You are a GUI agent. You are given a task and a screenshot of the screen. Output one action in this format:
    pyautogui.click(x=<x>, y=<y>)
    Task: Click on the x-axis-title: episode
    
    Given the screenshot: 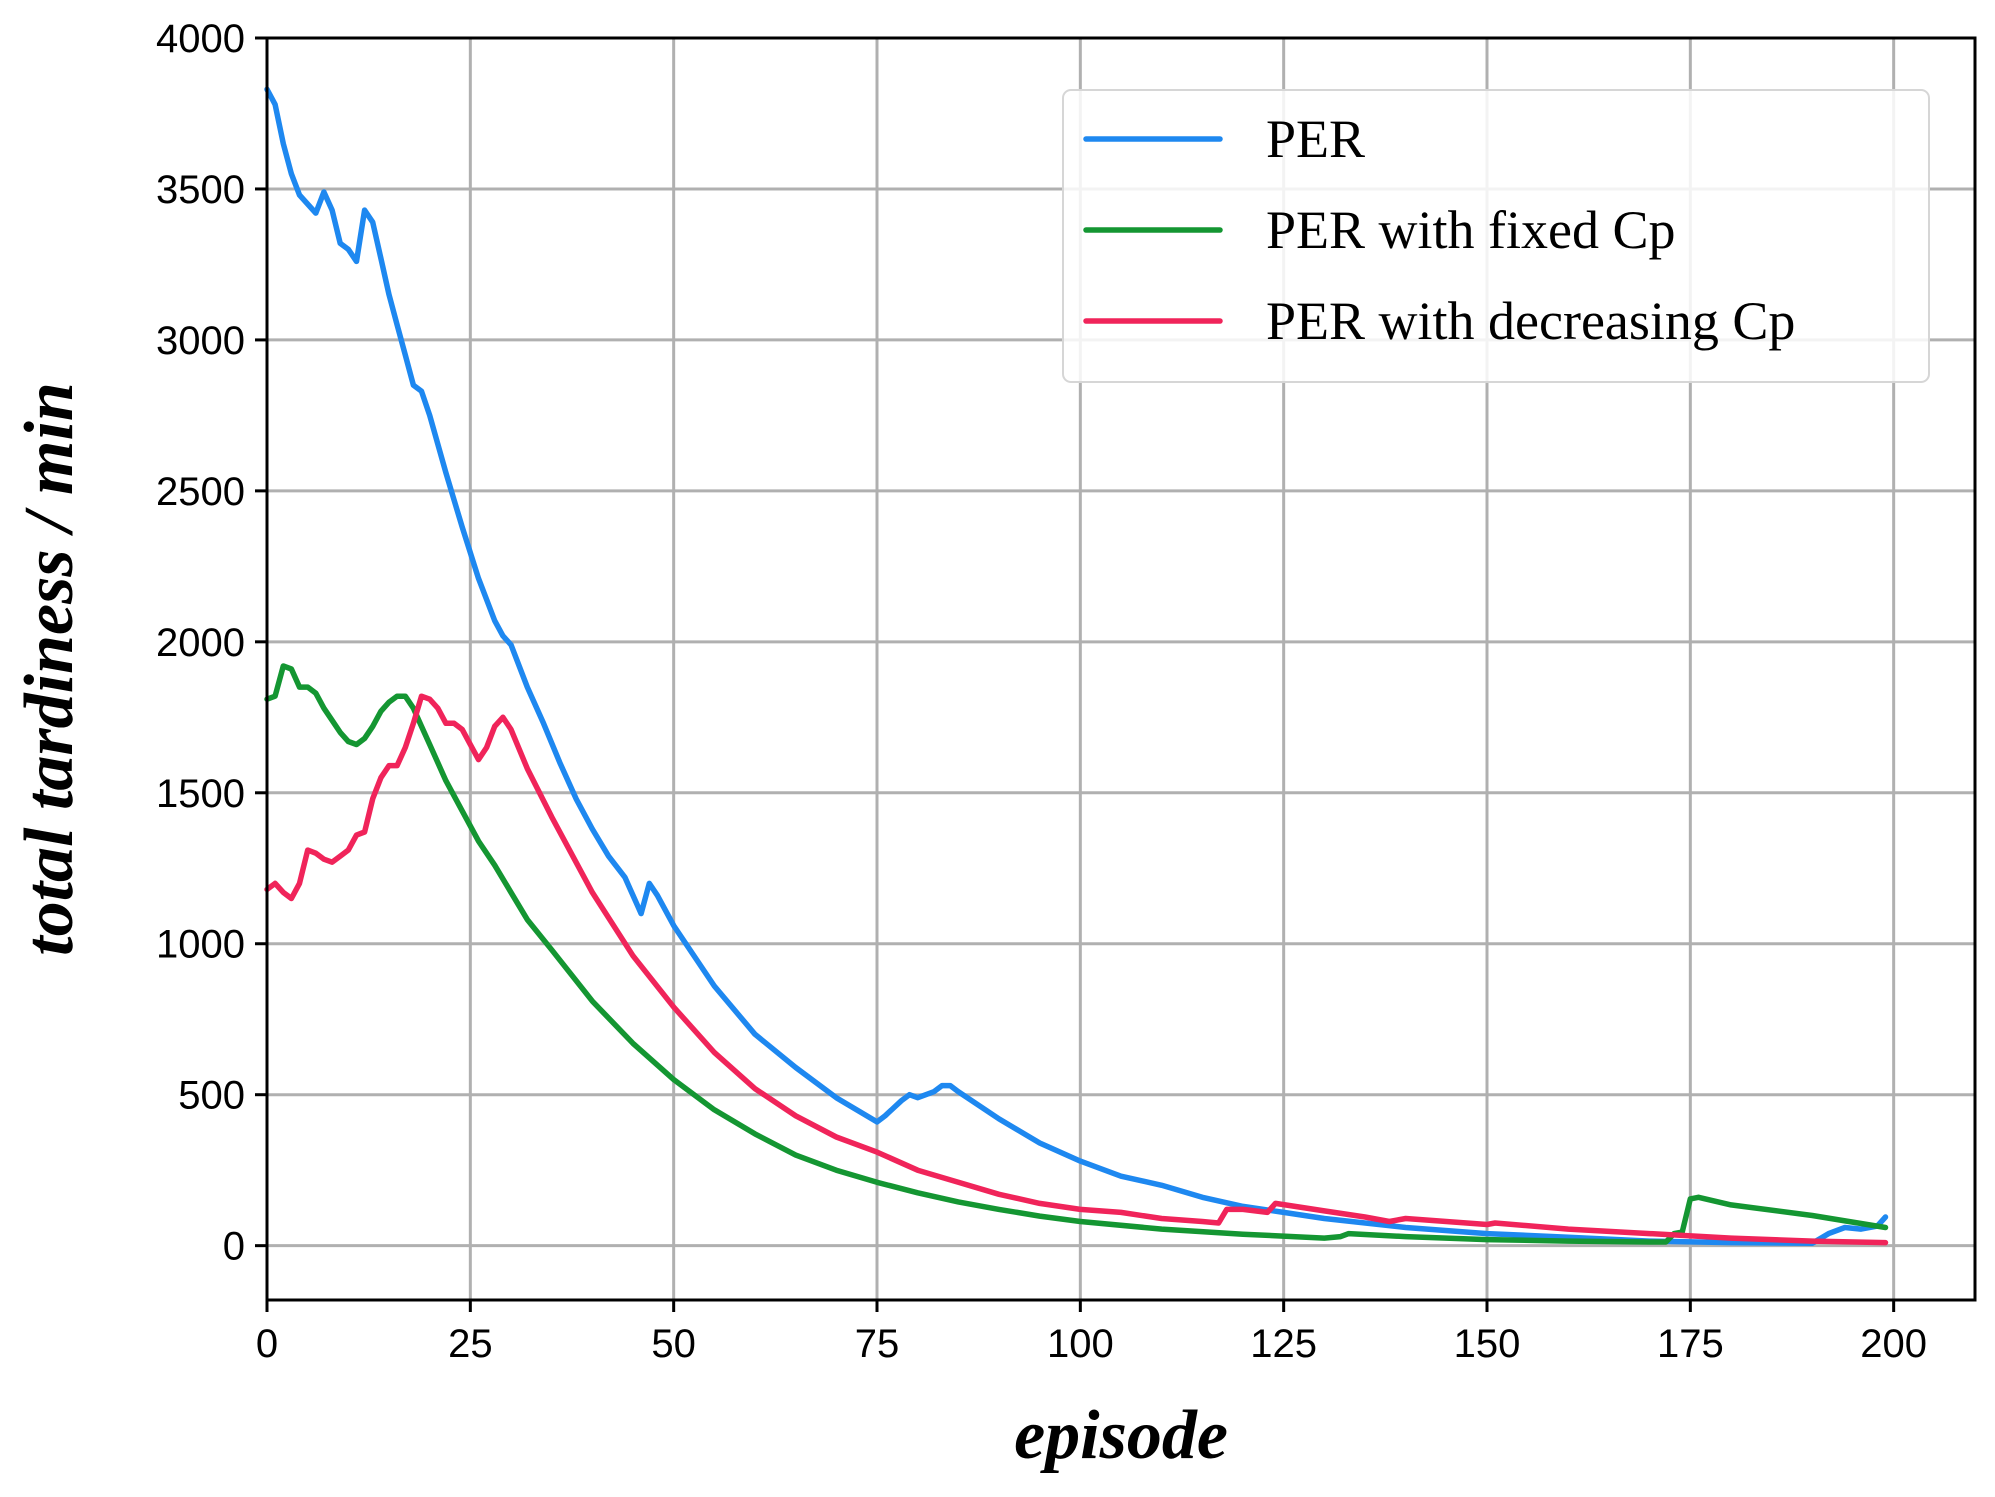 What is the action you would take?
    pyautogui.click(x=1121, y=1435)
    